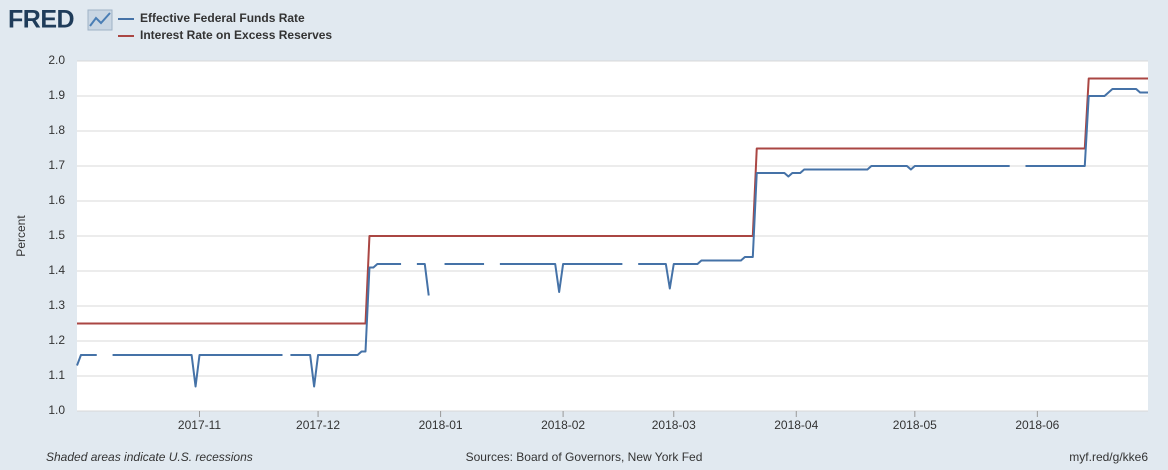 Image resolution: width=1168 pixels, height=470 pixels. I want to click on x-tick-label: 2018-06, so click(1037, 425).